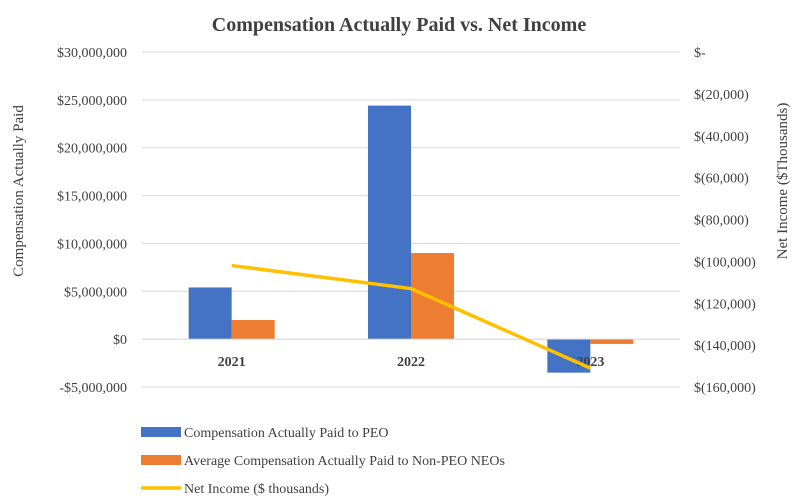 Image resolution: width=798 pixels, height=499 pixels. What do you see at coordinates (725, 346) in the screenshot?
I see `y2-tick-label: $(140,000)` at bounding box center [725, 346].